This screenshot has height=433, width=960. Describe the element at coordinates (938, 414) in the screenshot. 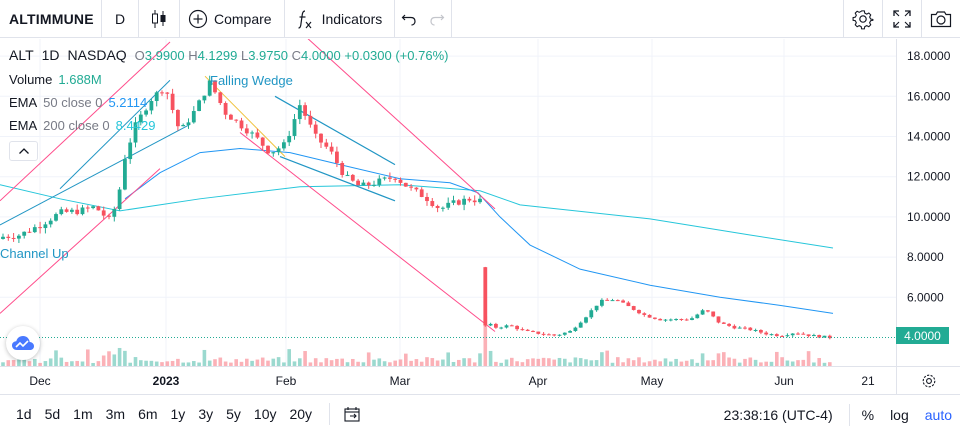

I see `auto-scale-button: auto` at that location.